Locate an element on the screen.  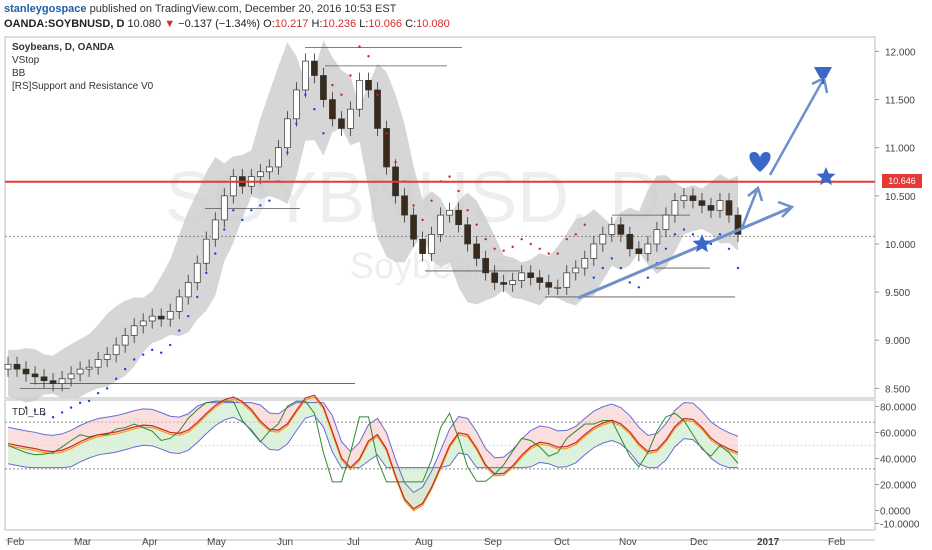
low-label: L: is located at coordinates (364, 24).